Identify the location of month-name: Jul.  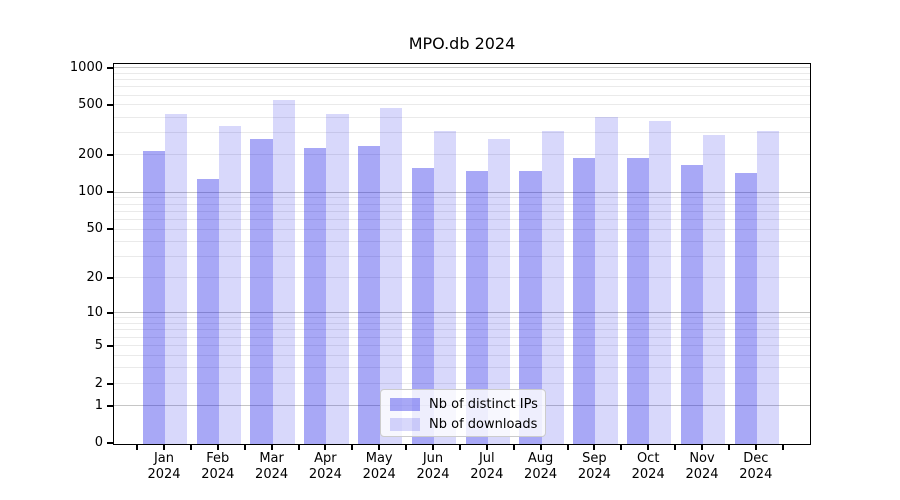
(486, 458).